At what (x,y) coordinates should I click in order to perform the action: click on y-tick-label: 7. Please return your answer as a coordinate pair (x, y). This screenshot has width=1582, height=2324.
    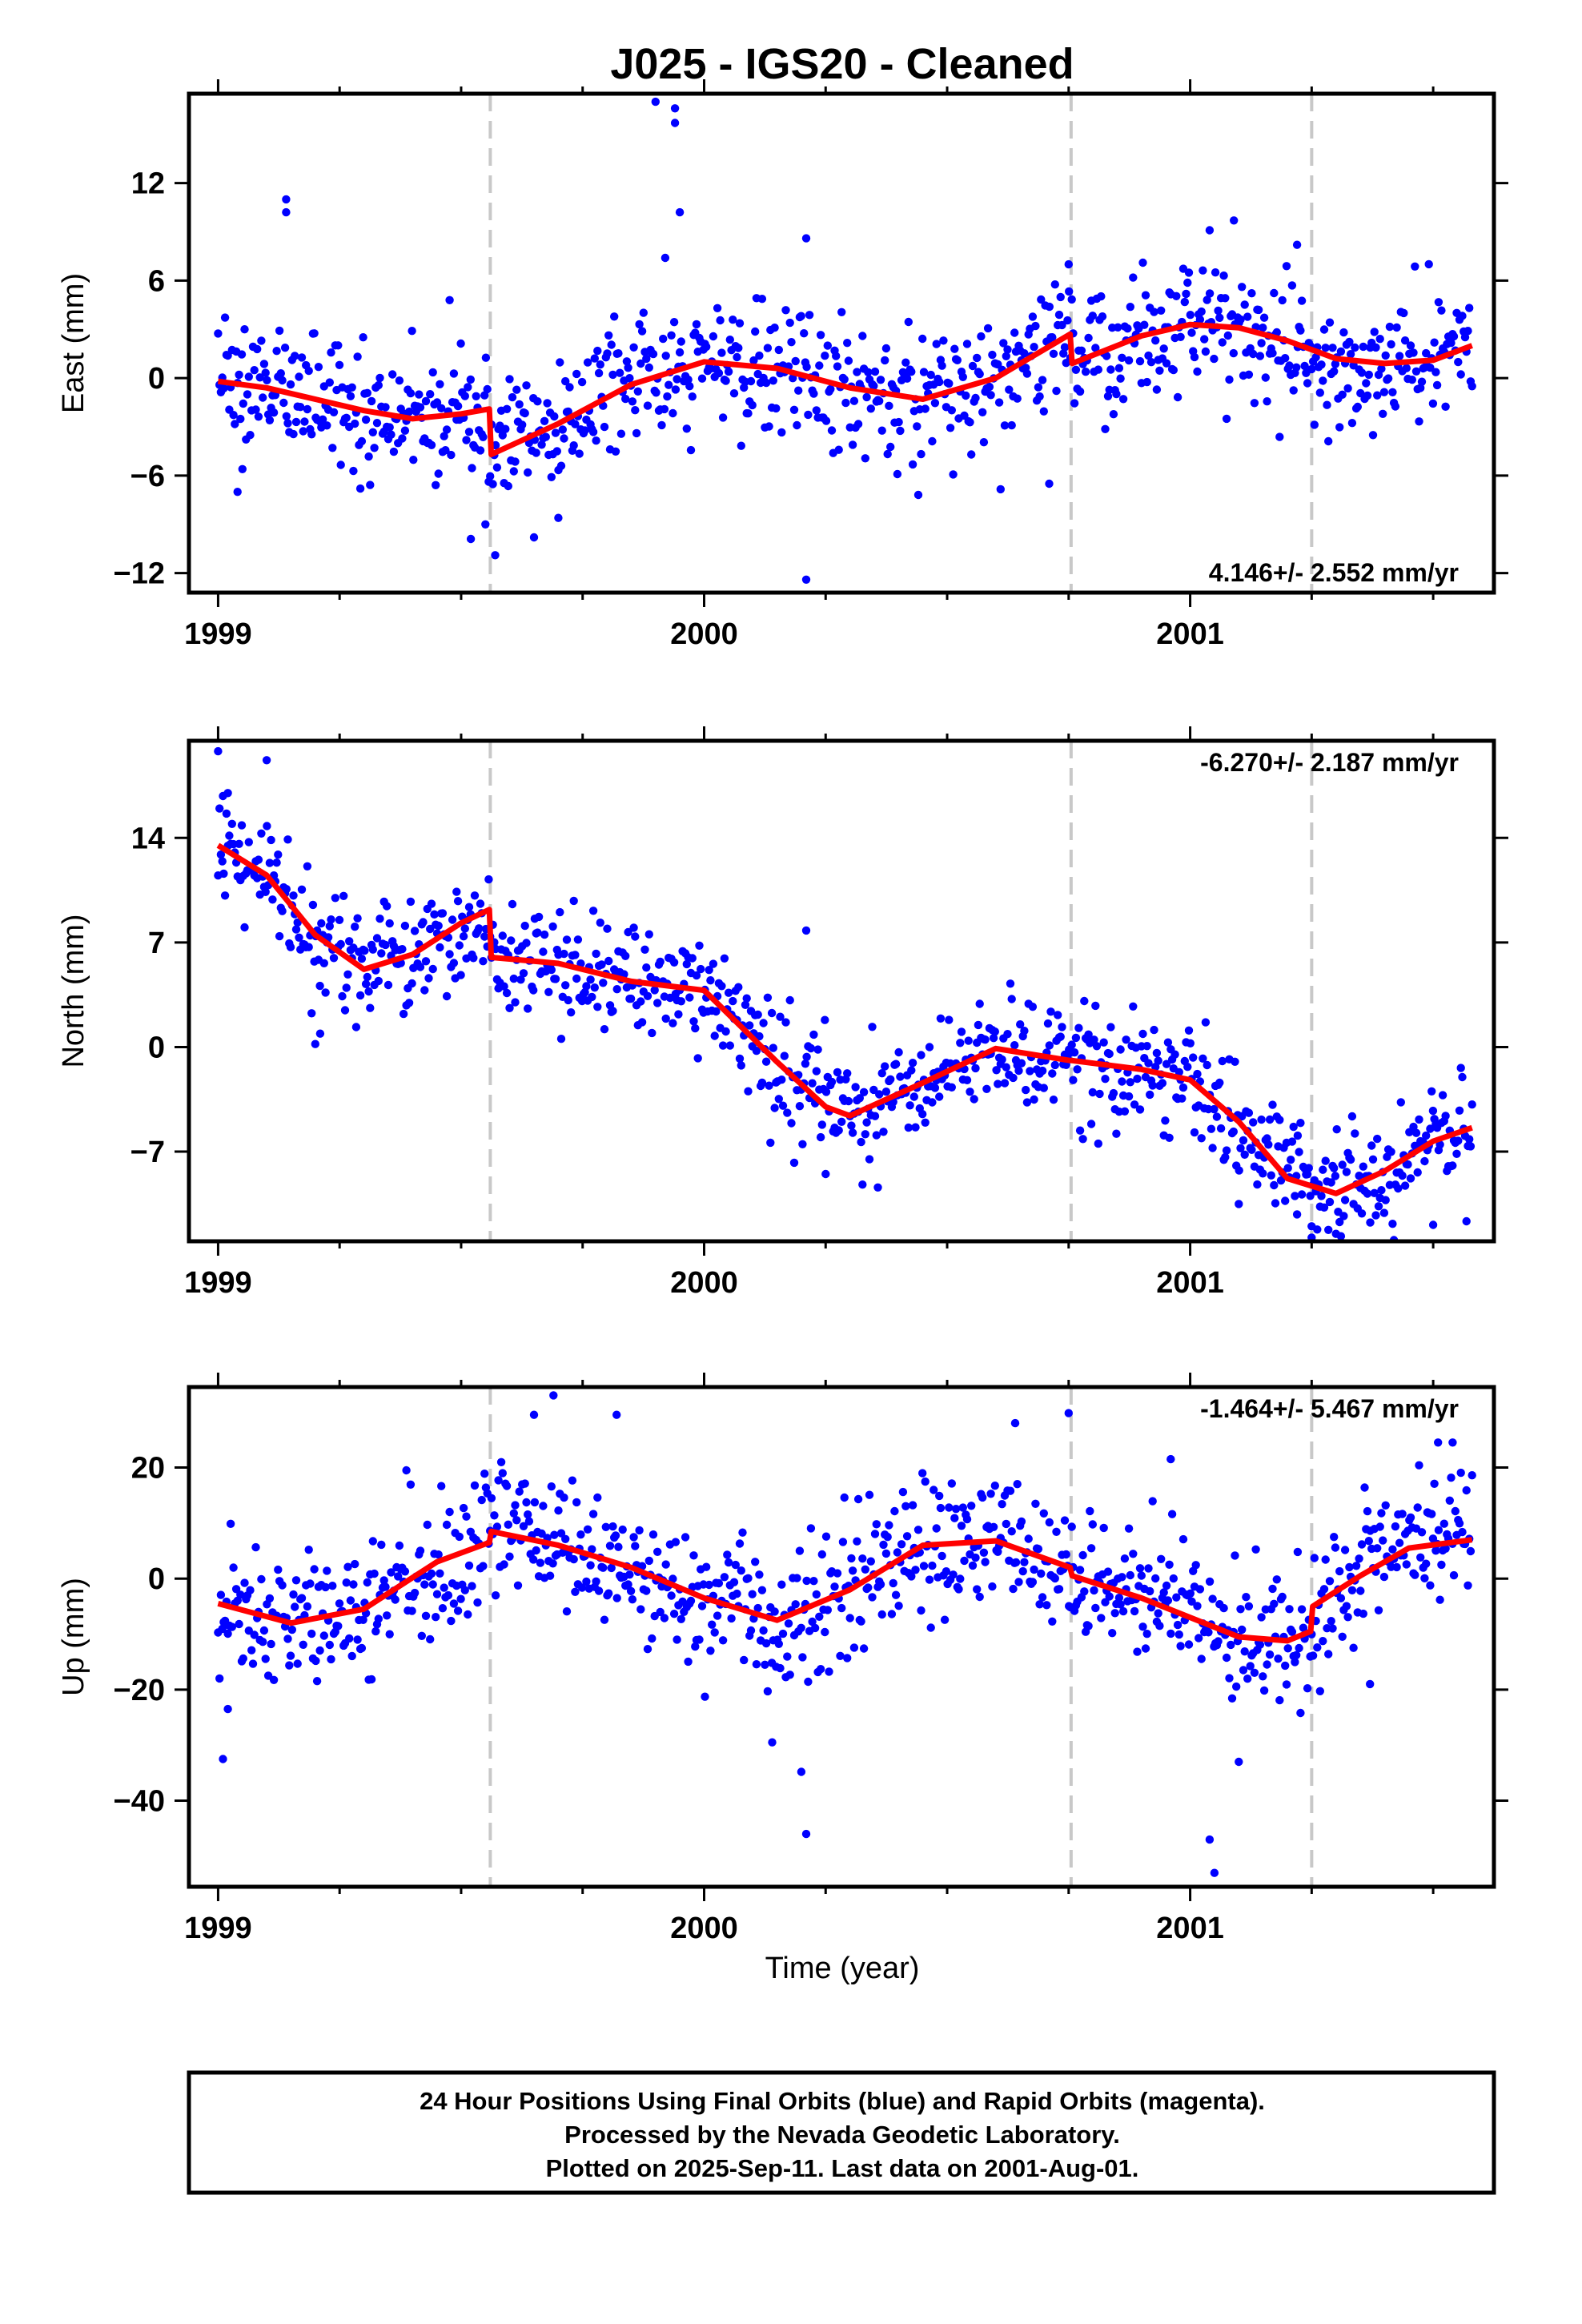
    Looking at the image, I should click on (156, 944).